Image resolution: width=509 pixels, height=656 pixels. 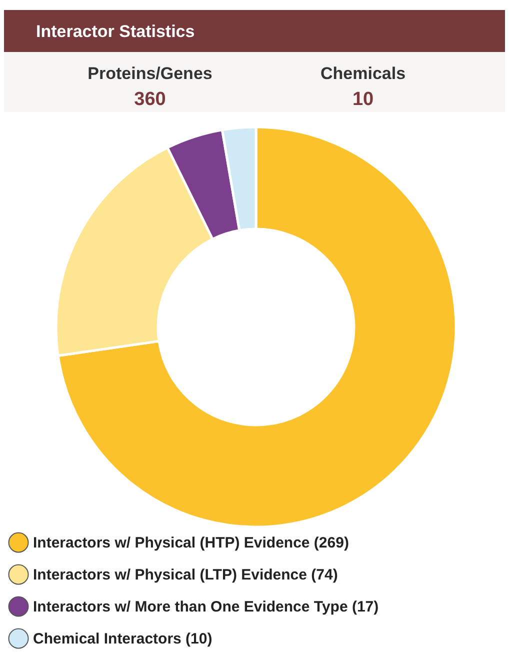 I want to click on legend-label: Interactors w/ Physical (HTP) Evidence (269), so click(x=191, y=543).